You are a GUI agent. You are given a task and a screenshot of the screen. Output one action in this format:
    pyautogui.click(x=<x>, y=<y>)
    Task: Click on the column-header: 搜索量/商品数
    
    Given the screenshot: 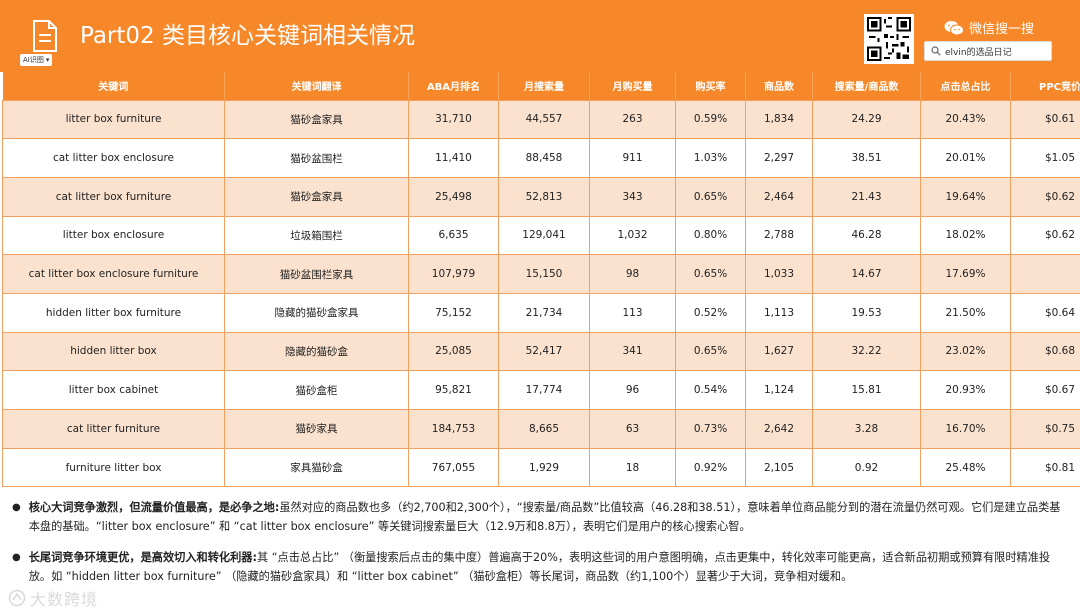 What is the action you would take?
    pyautogui.click(x=866, y=86)
    